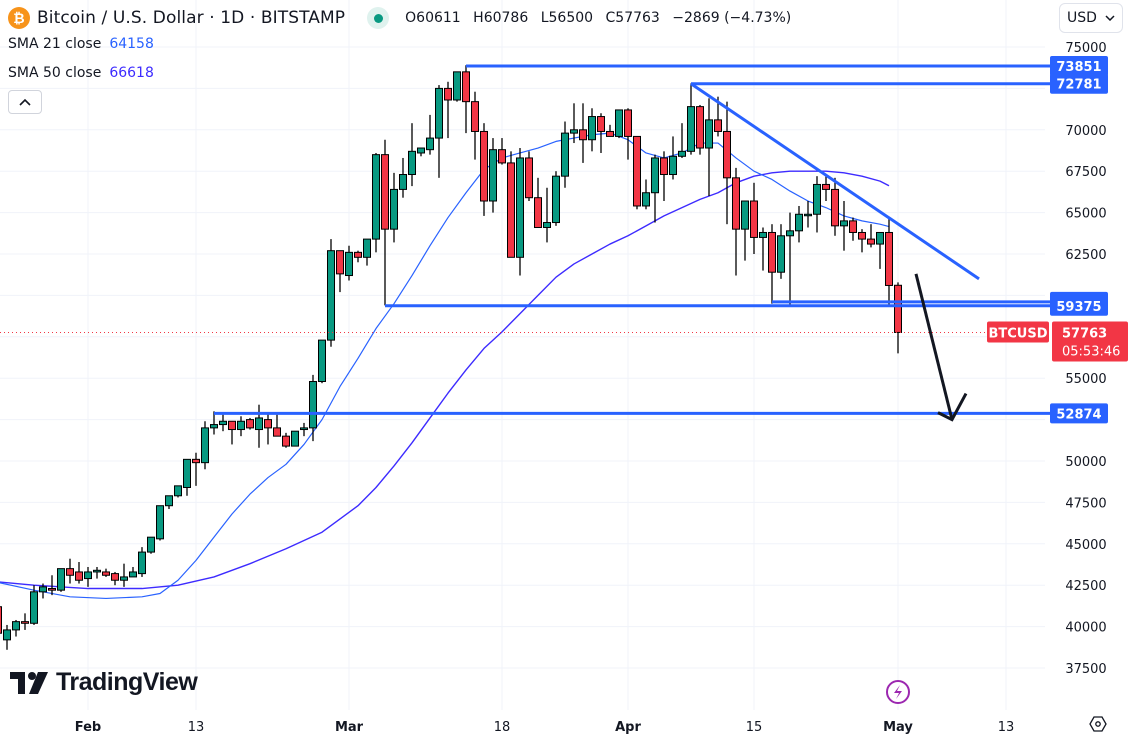  What do you see at coordinates (478, 18) in the screenshot?
I see `high-label: H` at bounding box center [478, 18].